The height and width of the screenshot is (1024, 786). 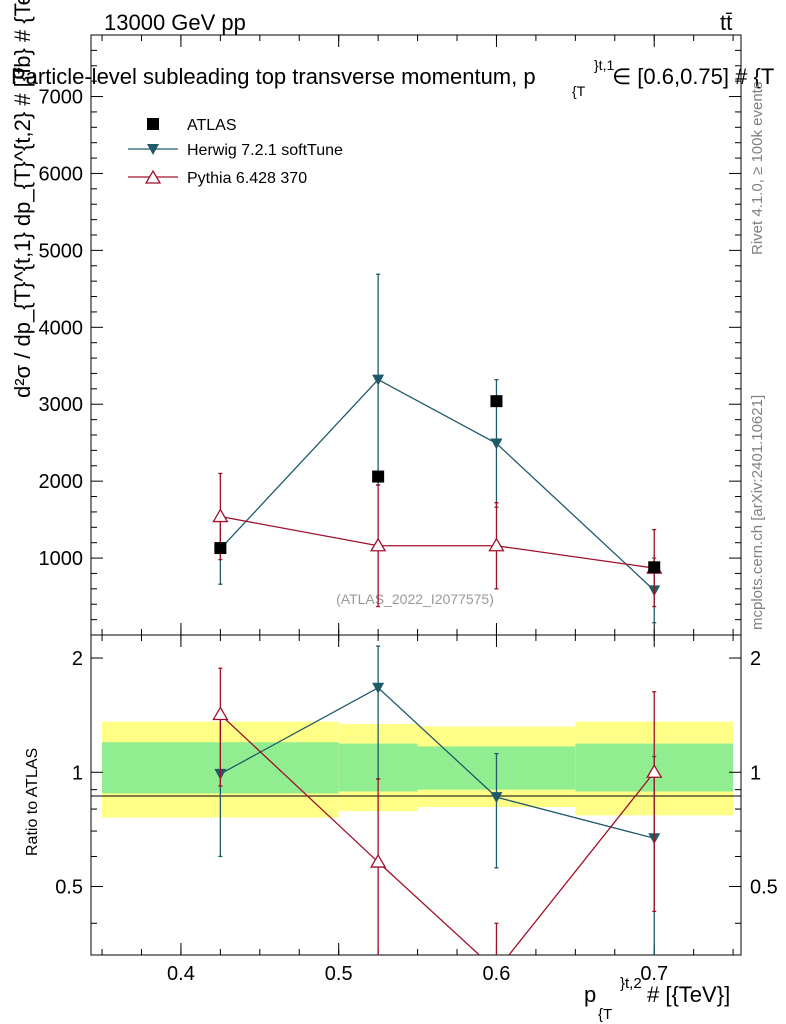 What do you see at coordinates (69, 888) in the screenshot?
I see `ratio-y-tick-label: 0.5` at bounding box center [69, 888].